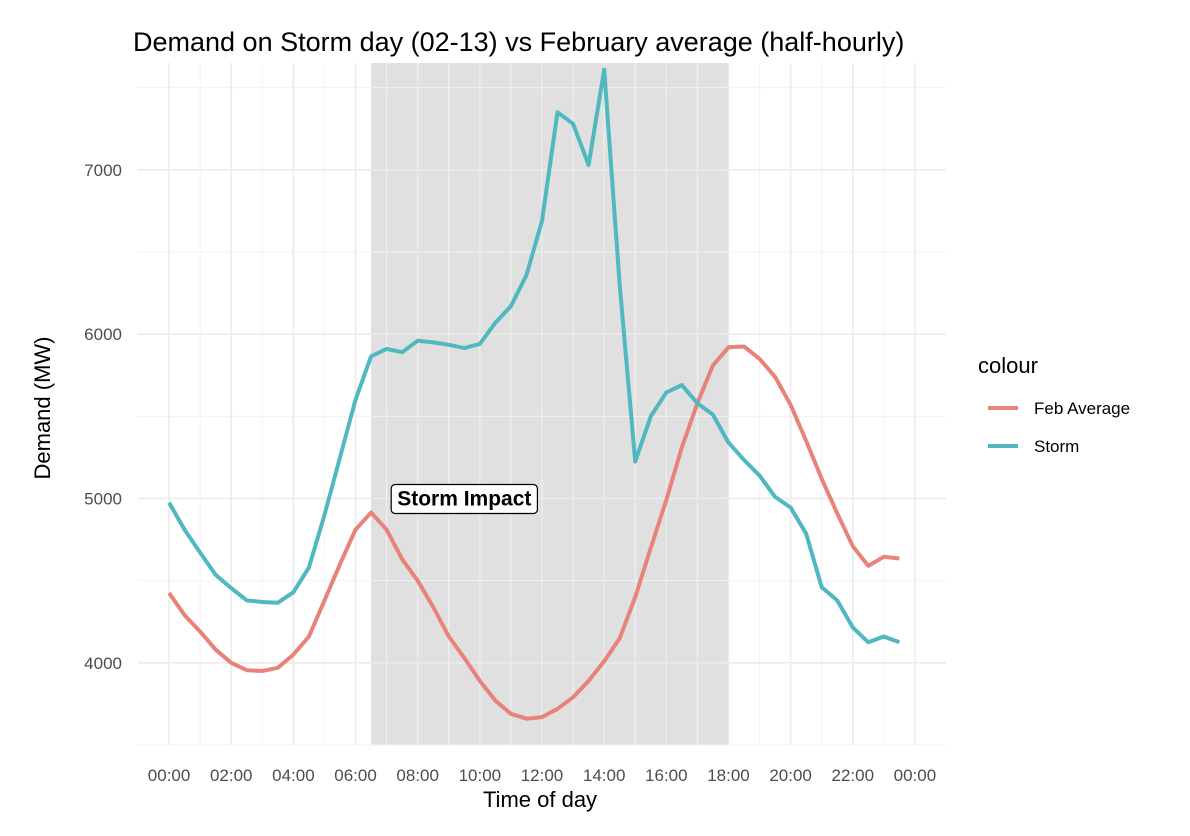 The height and width of the screenshot is (836, 1190). What do you see at coordinates (1082, 408) in the screenshot?
I see `legend-label-feb-average: Feb Average` at bounding box center [1082, 408].